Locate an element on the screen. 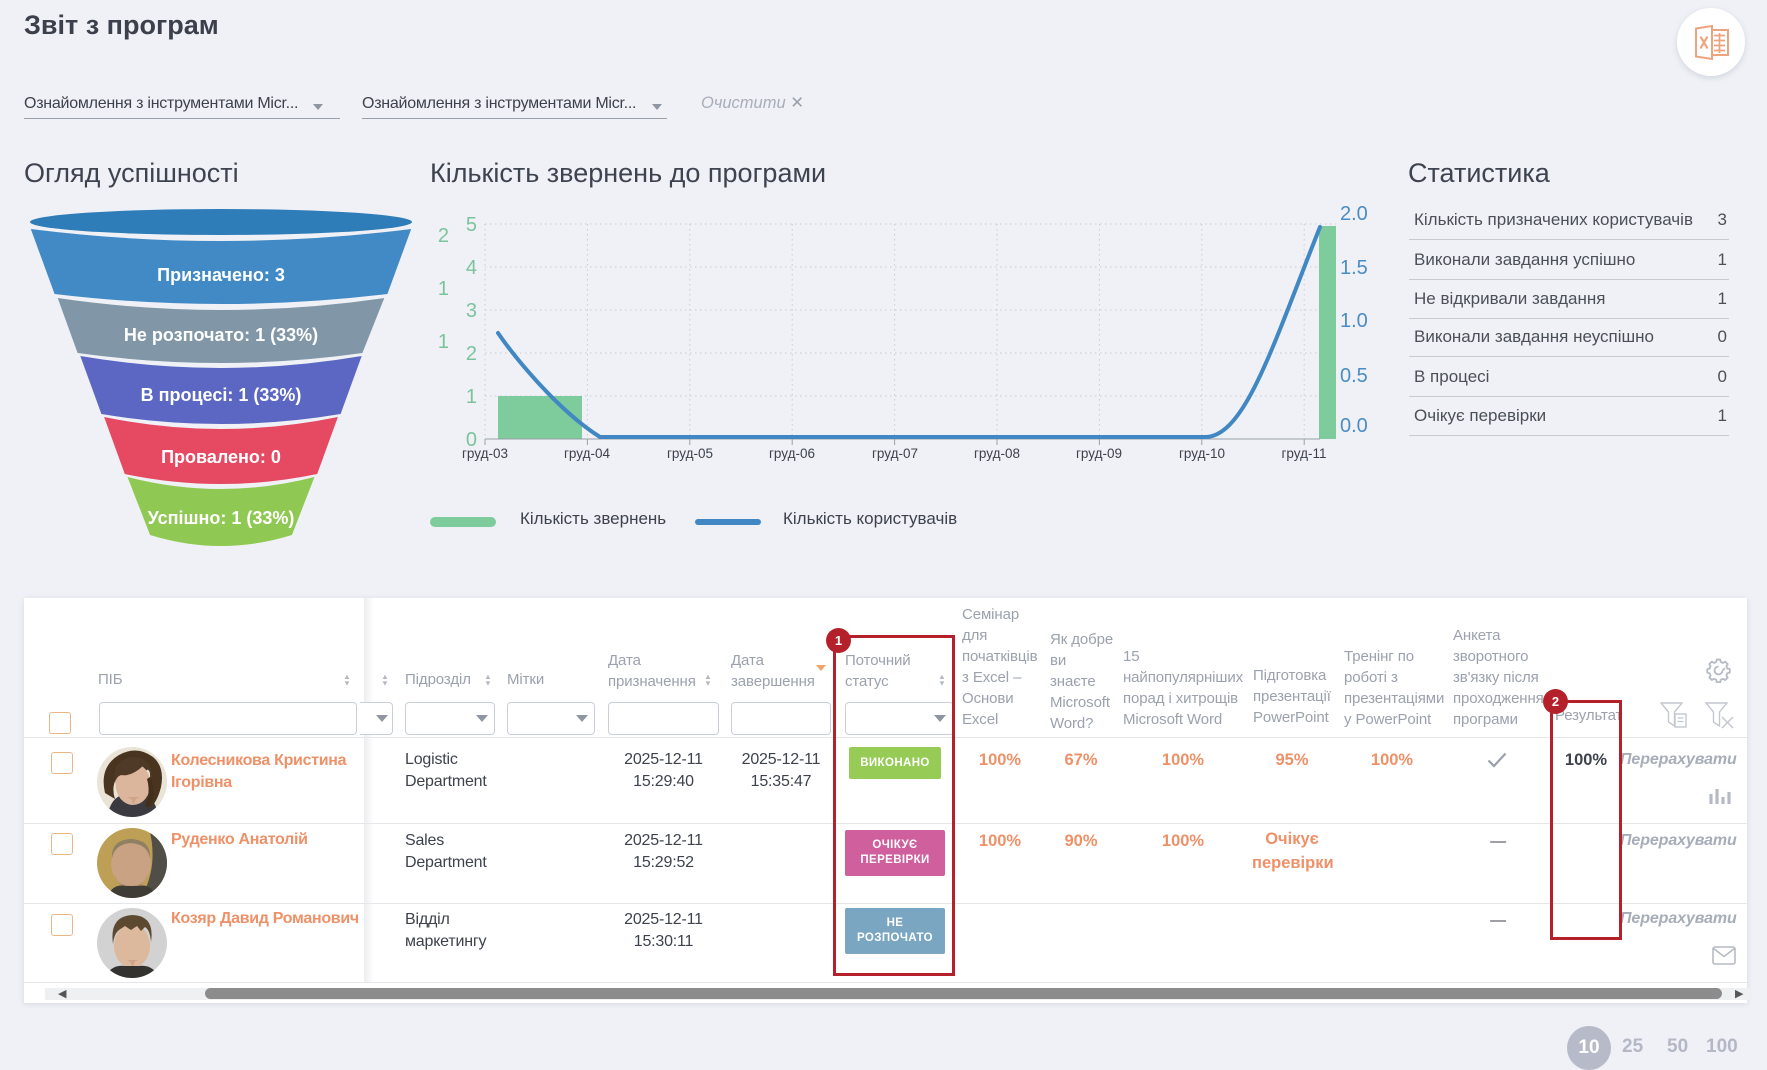  svg-text: Успішно: 1 (33%) is located at coordinates (221, 518).